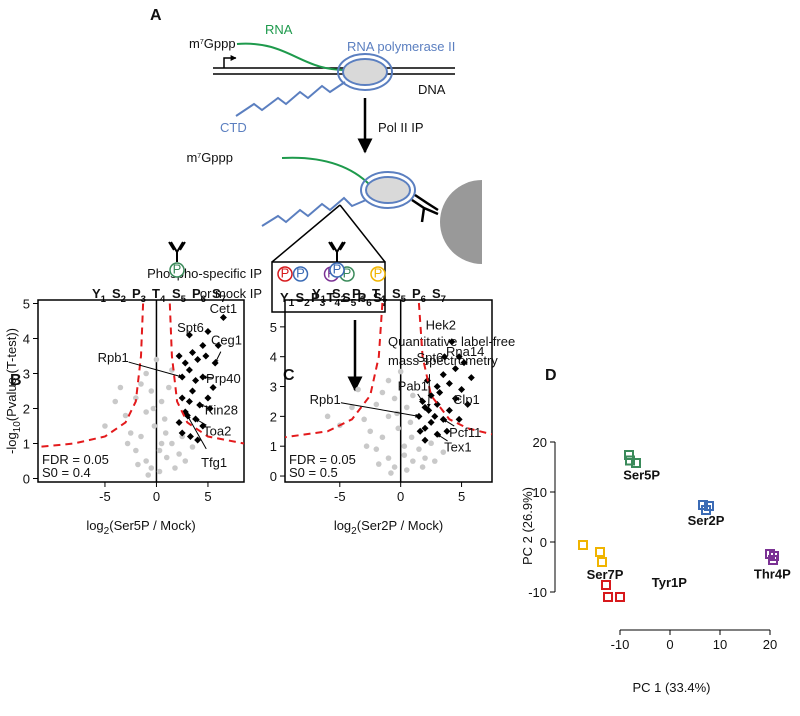 The width and height of the screenshot is (800, 716). I want to click on x-axis-label: log2(Ser2P / Mock), so click(388, 527).